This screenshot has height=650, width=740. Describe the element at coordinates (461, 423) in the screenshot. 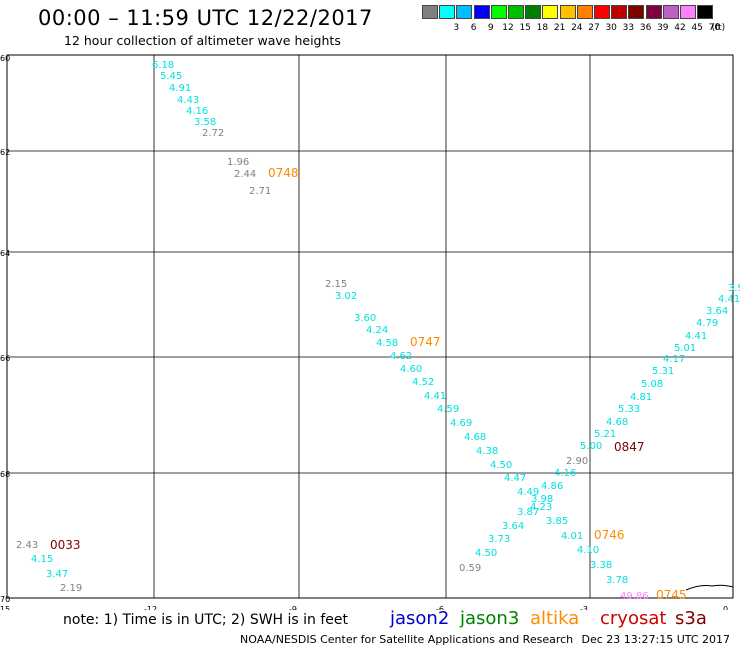

I see `swh-label: 4.69` at that location.